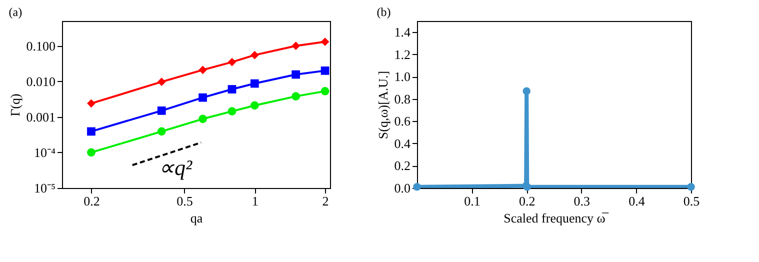 The height and width of the screenshot is (262, 759). What do you see at coordinates (382, 105) in the screenshot?
I see `y-axis-title: S(q,ω)[A.U.]` at bounding box center [382, 105].